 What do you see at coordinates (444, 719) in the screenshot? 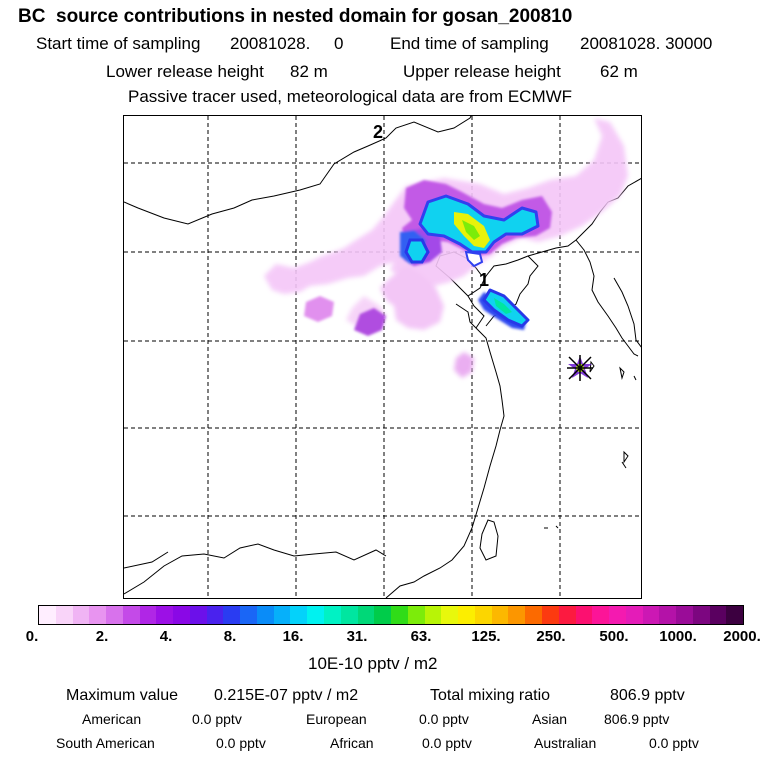
I see `region-european-value: 0.0 pptv` at bounding box center [444, 719].